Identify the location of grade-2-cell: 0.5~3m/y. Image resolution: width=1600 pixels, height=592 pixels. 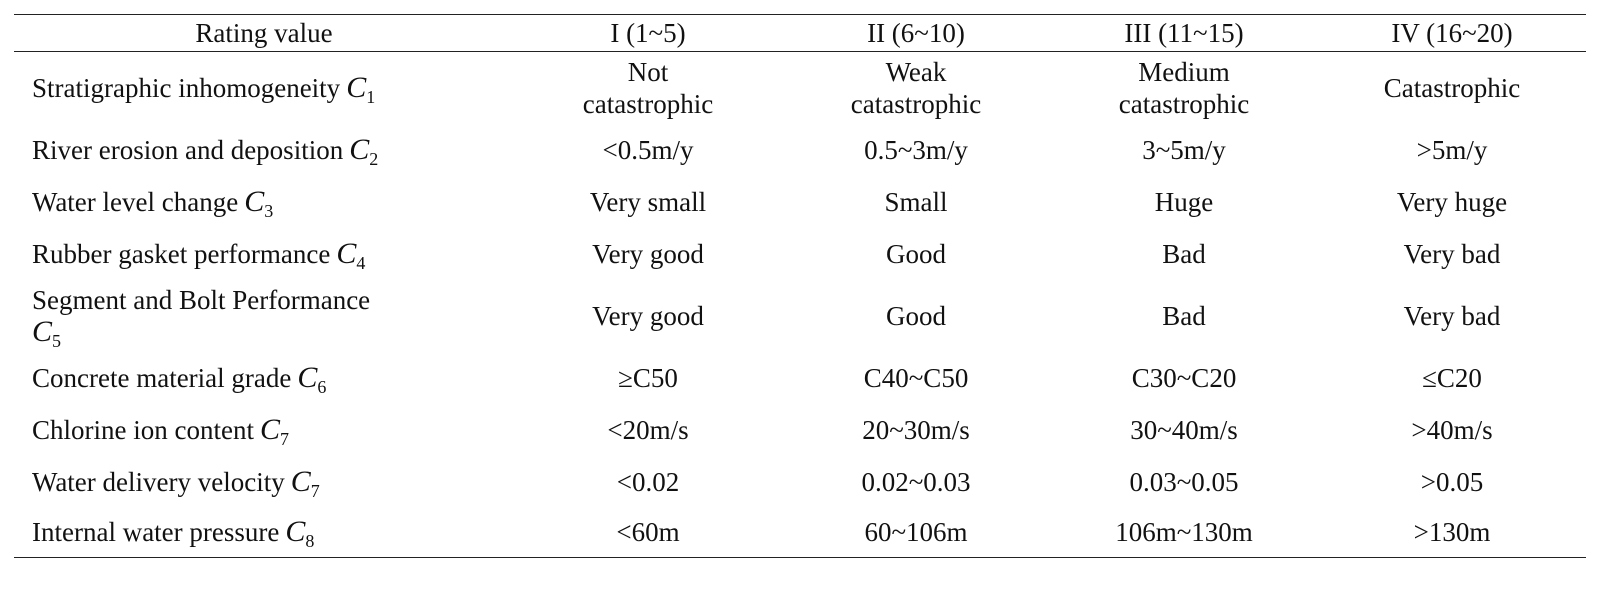
(916, 149).